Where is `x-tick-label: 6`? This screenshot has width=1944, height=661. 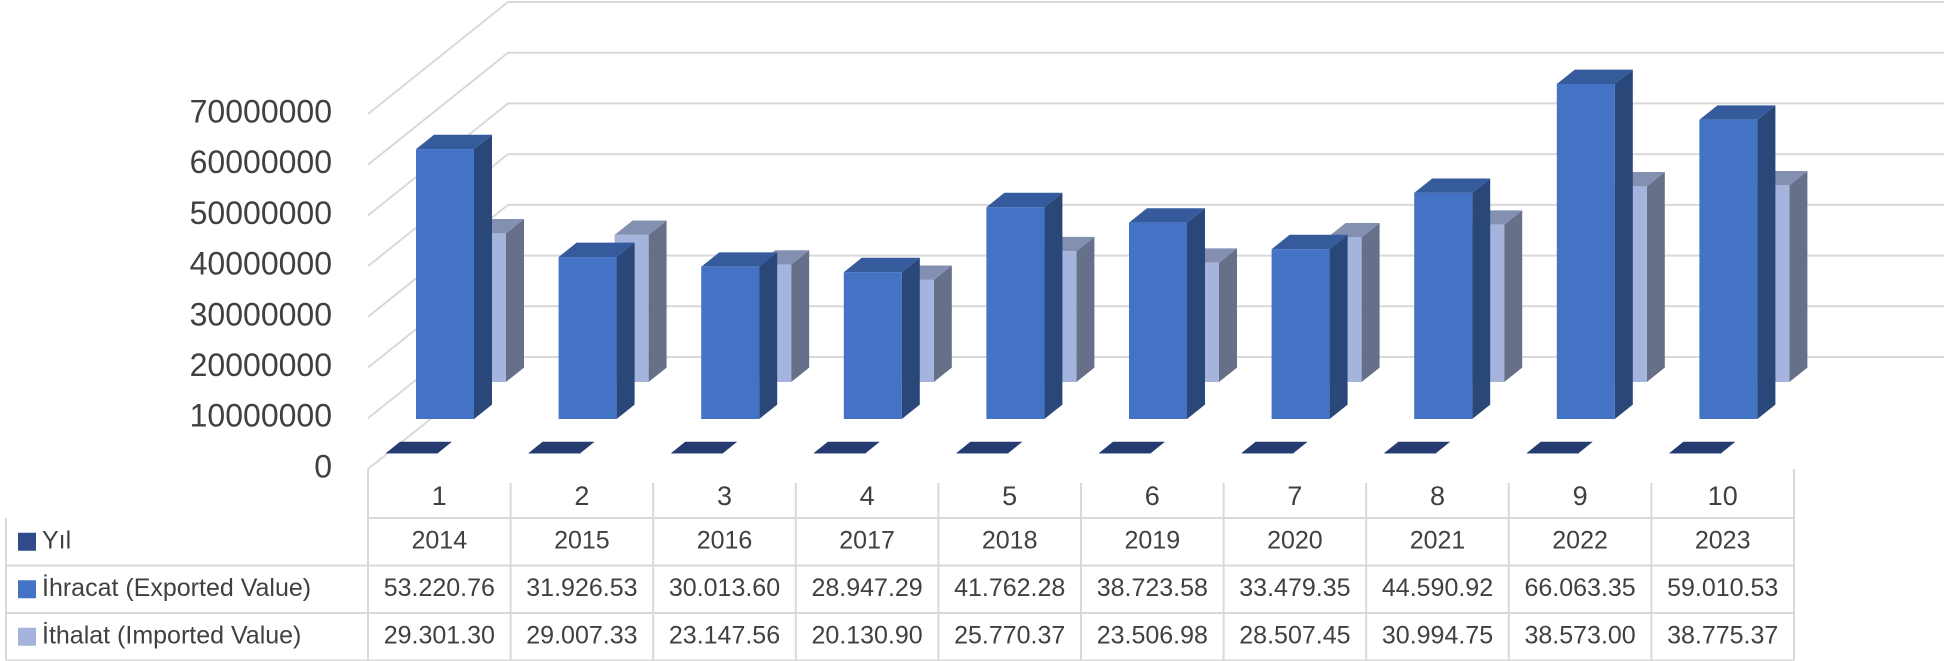
x-tick-label: 6 is located at coordinates (1152, 496).